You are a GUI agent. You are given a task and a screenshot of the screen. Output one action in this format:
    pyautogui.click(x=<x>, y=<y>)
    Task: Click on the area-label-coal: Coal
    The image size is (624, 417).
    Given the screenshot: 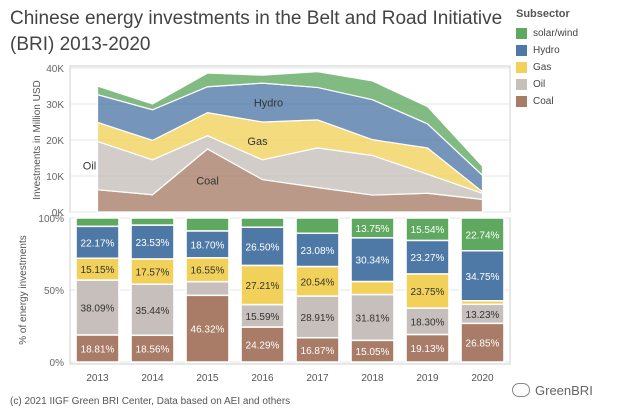 What is the action you would take?
    pyautogui.click(x=207, y=182)
    